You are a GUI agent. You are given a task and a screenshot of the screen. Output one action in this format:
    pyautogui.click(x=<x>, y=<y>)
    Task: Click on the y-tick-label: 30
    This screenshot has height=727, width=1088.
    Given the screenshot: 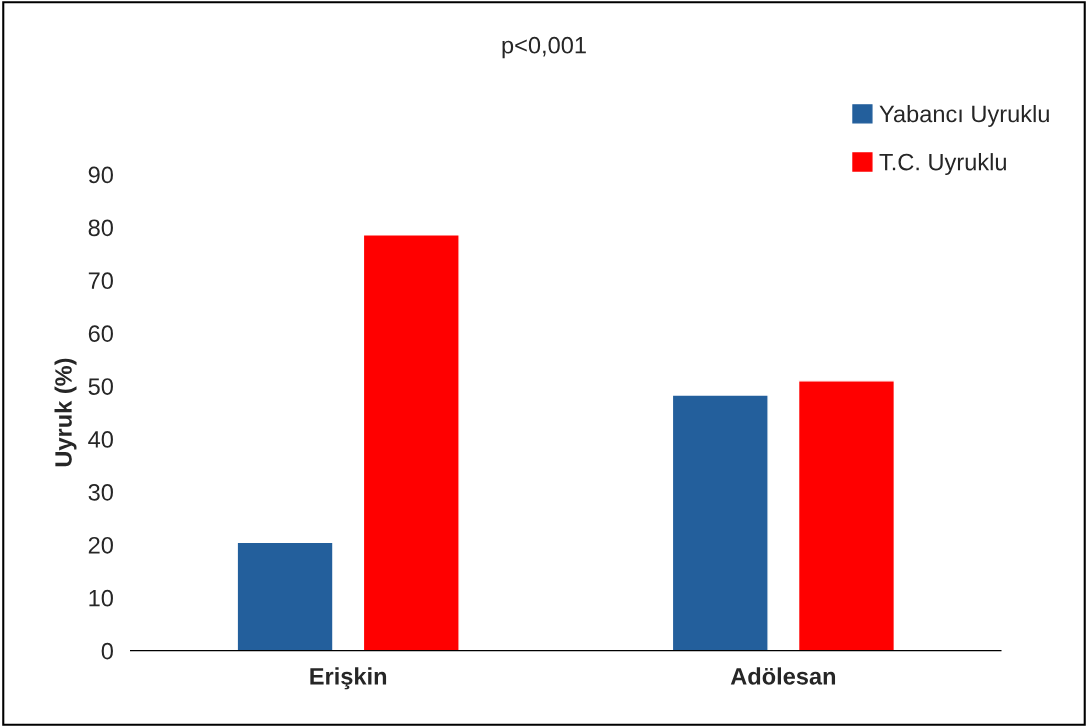 What is the action you would take?
    pyautogui.click(x=100, y=492)
    